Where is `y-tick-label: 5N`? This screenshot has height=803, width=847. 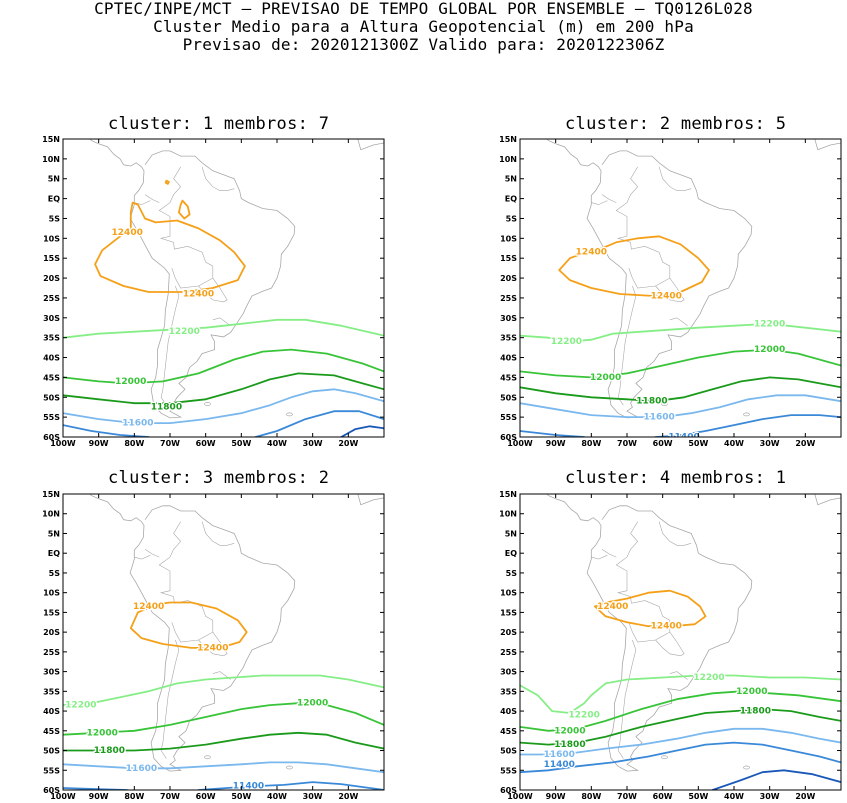
y-tick-label: 5N is located at coordinates (511, 179).